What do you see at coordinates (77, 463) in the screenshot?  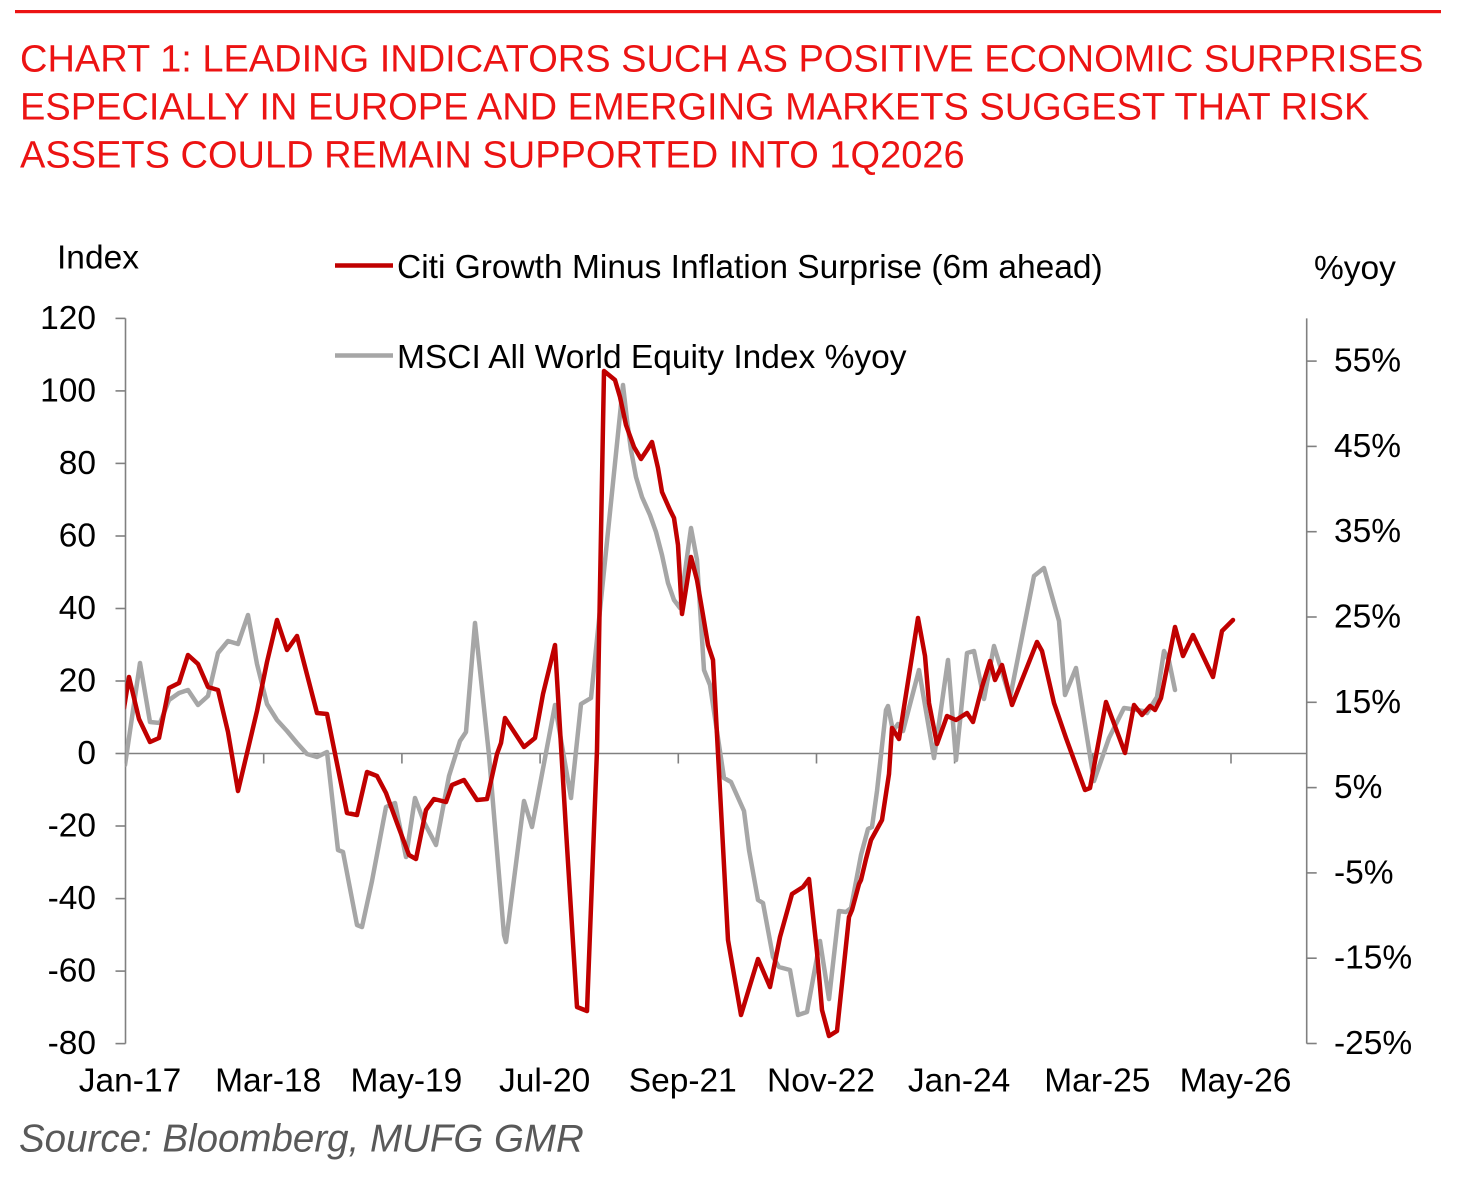 I see `svg-text: 80` at bounding box center [77, 463].